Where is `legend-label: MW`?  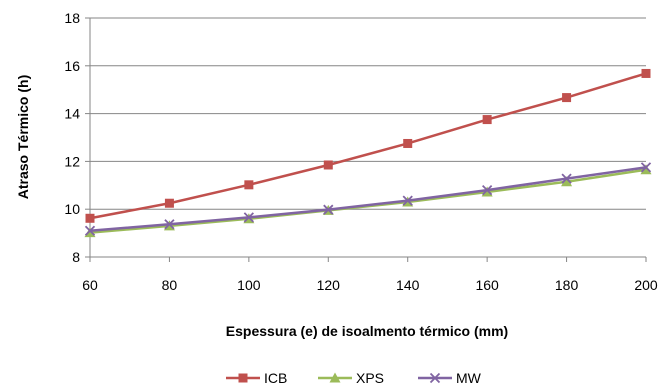
legend-label: MW is located at coordinates (469, 378).